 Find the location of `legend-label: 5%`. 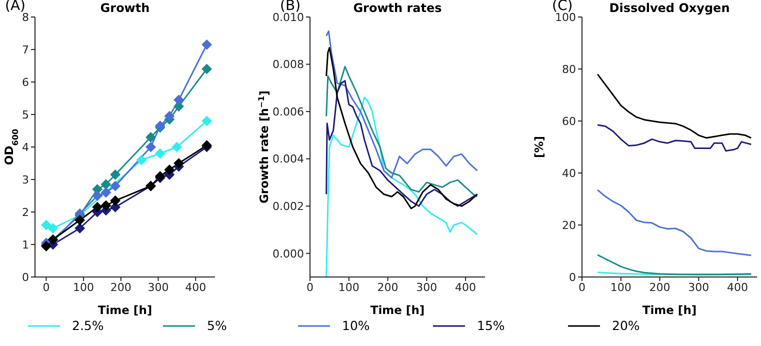

legend-label: 5% is located at coordinates (217, 325).